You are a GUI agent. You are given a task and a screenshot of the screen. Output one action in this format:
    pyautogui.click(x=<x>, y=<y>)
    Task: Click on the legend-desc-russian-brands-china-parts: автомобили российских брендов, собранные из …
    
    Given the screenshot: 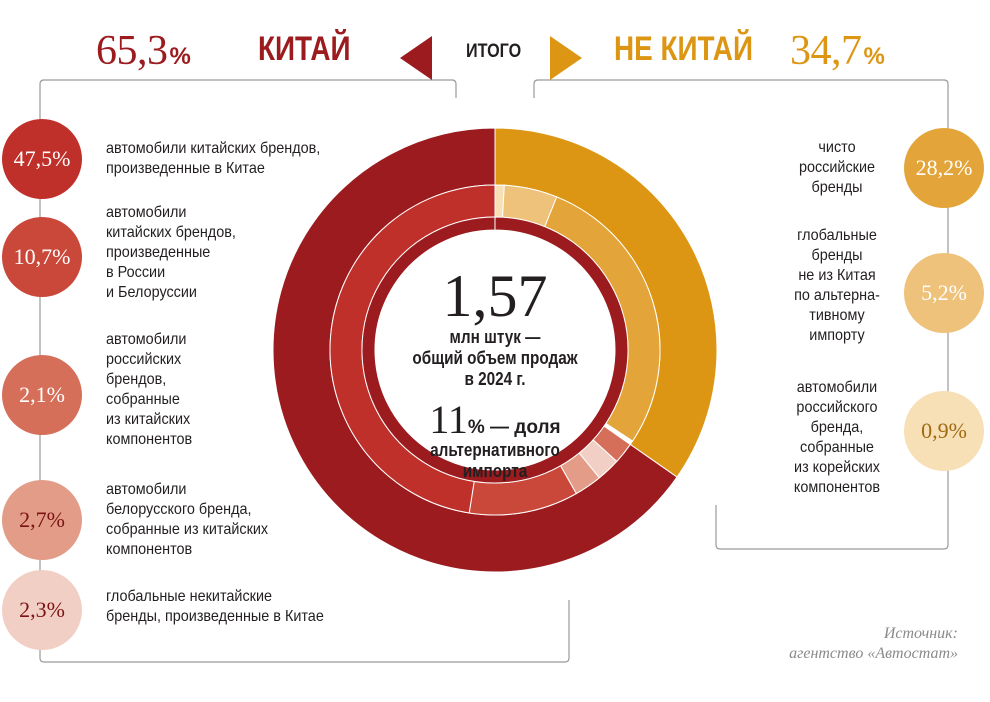 What is the action you would take?
    pyautogui.click(x=149, y=389)
    